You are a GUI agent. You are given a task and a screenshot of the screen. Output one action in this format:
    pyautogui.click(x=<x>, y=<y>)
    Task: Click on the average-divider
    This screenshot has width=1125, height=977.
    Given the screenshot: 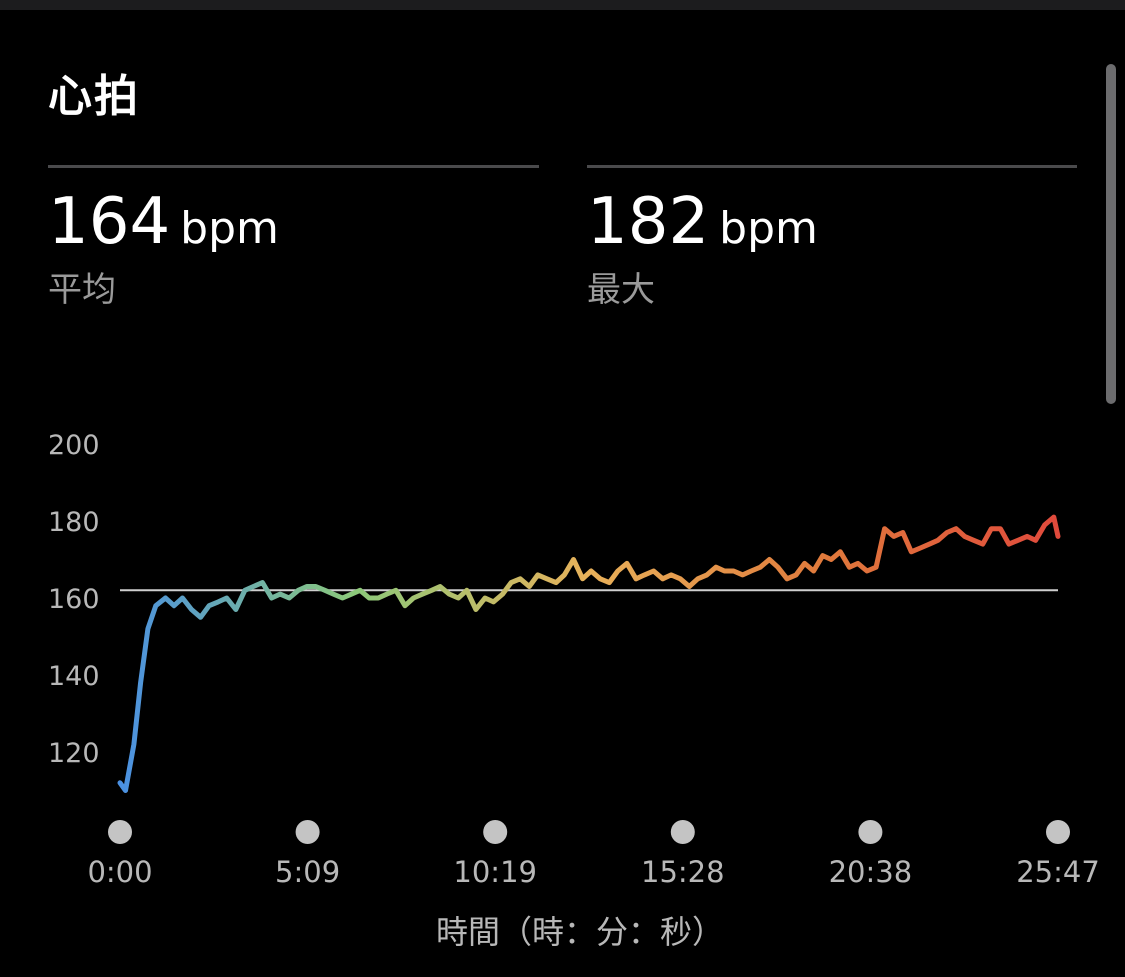 What is the action you would take?
    pyautogui.click(x=293, y=166)
    